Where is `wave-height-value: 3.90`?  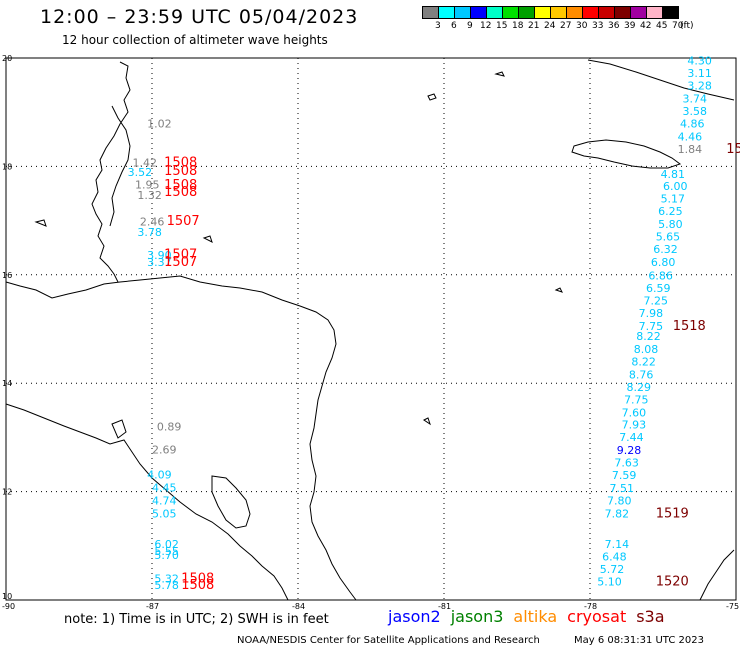 wave-height-value: 3.90 is located at coordinates (159, 255).